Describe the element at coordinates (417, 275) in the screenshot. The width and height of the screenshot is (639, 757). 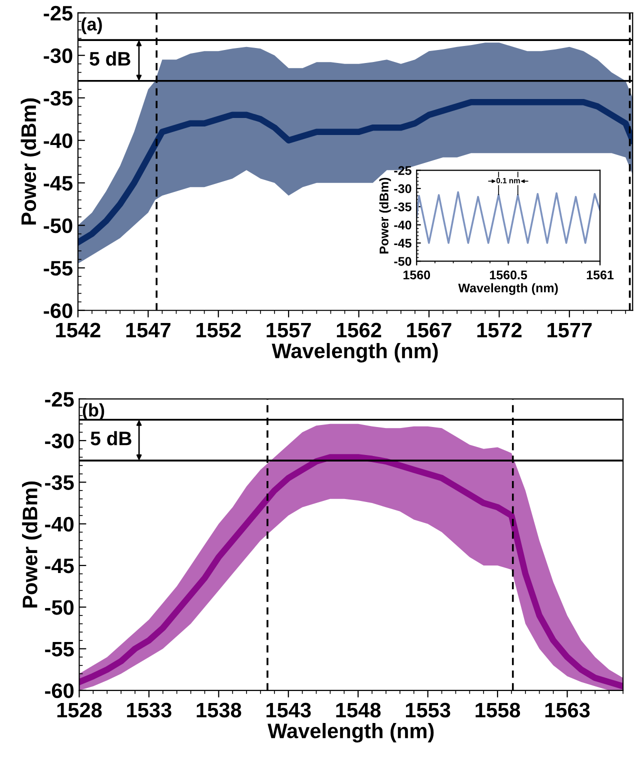
I see `x-tick-label: 1560` at that location.